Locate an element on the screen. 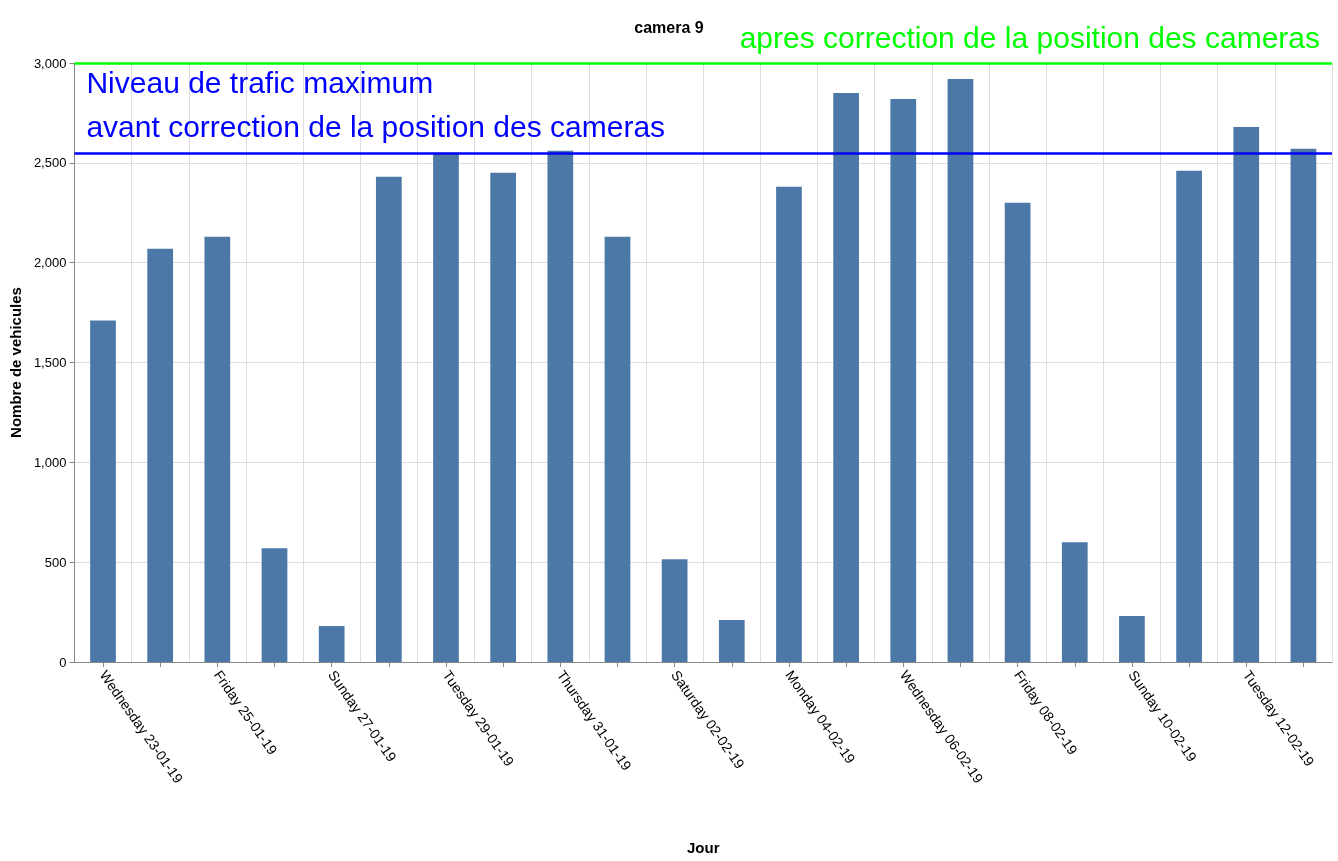 This screenshot has width=1338, height=861. y-tick-label: 1,000 is located at coordinates (50, 462).